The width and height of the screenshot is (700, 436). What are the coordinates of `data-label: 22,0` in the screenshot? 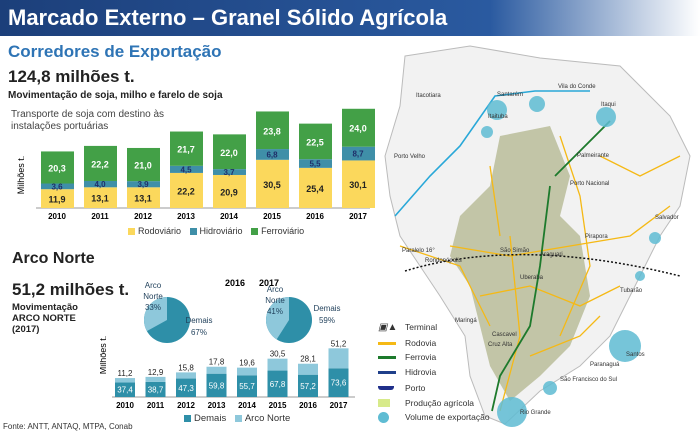 It's located at (229, 153).